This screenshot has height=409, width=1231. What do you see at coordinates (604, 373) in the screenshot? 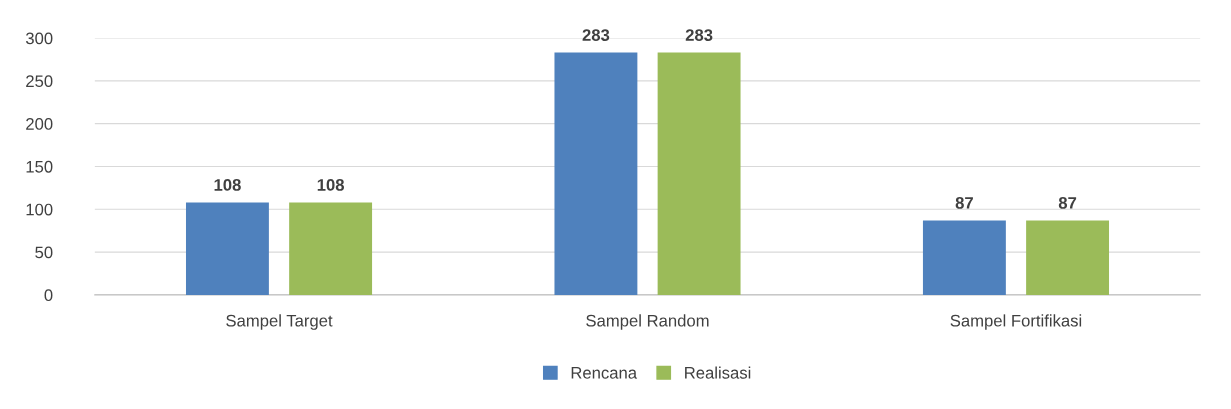
I see `legend-label: Rencana` at bounding box center [604, 373].